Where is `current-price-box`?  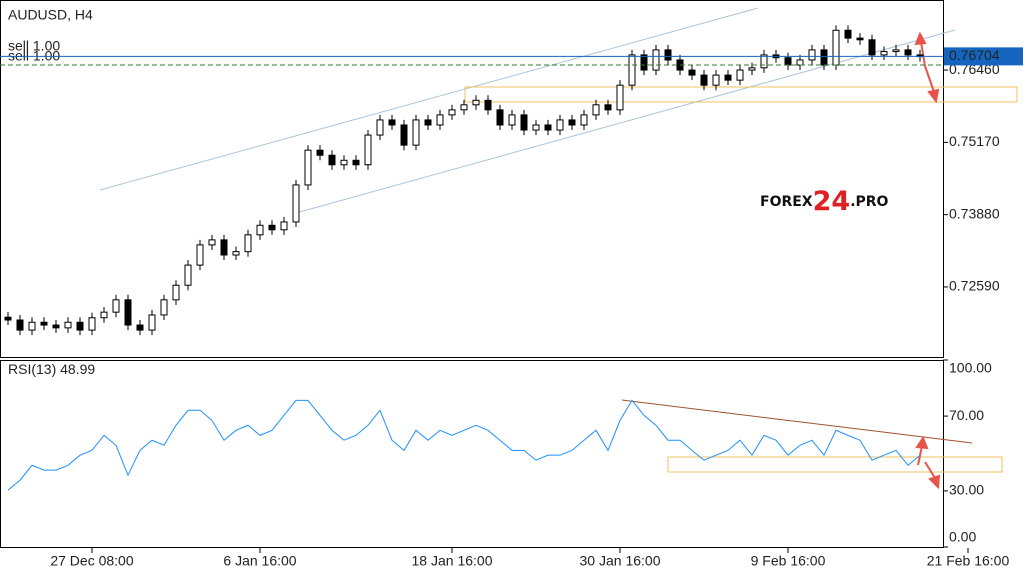 current-price-box is located at coordinates (983, 56).